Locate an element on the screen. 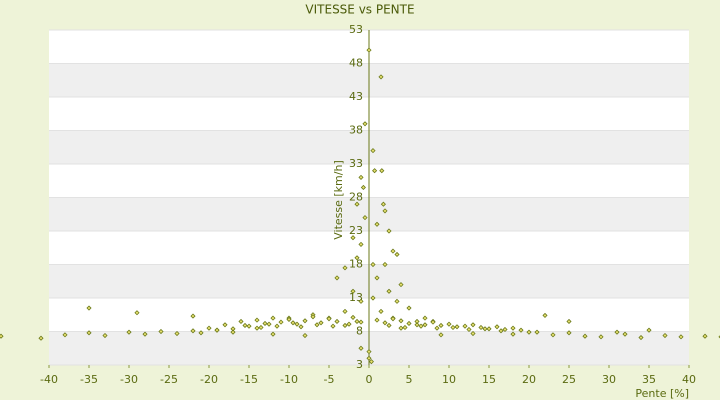 The height and width of the screenshot is (400, 720). x-tick-label: -20 is located at coordinates (209, 379).